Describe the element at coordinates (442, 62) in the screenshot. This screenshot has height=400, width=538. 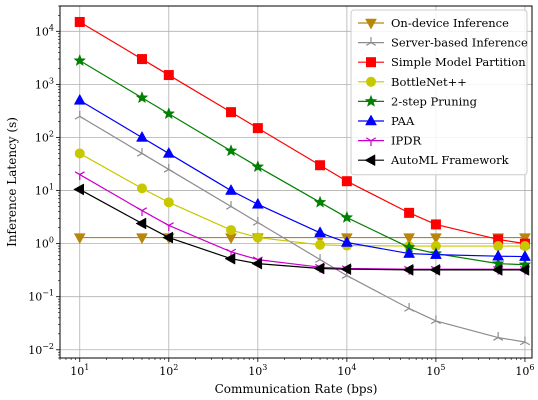
I see `legend-entry: Simple Model Partition` at that location.